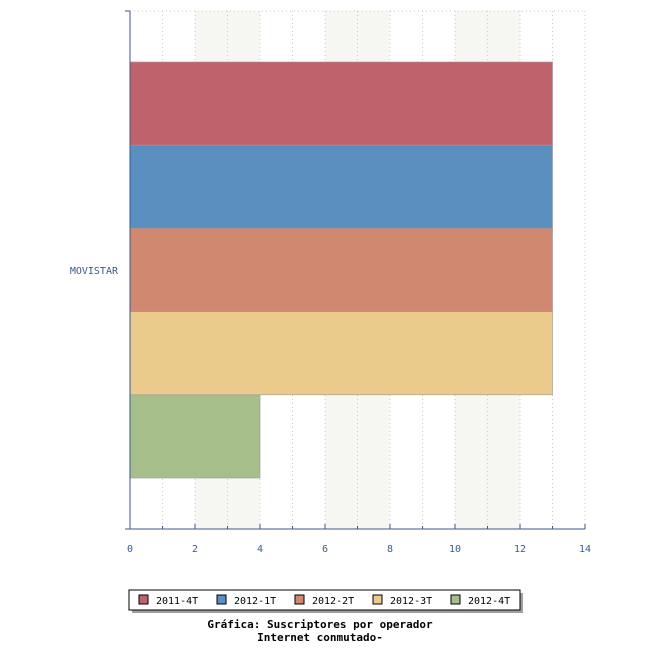 The height and width of the screenshot is (650, 650). I want to click on category-labels: MOVISTAR, so click(94, 271).